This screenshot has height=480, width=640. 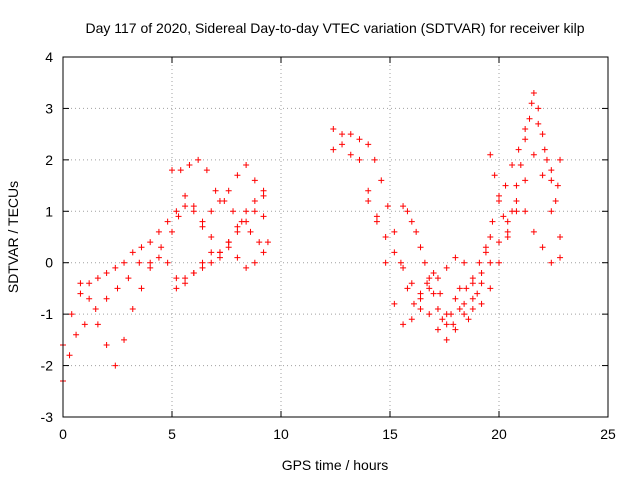 What do you see at coordinates (335, 465) in the screenshot?
I see `x-axis-label: GPS time / hours` at bounding box center [335, 465].